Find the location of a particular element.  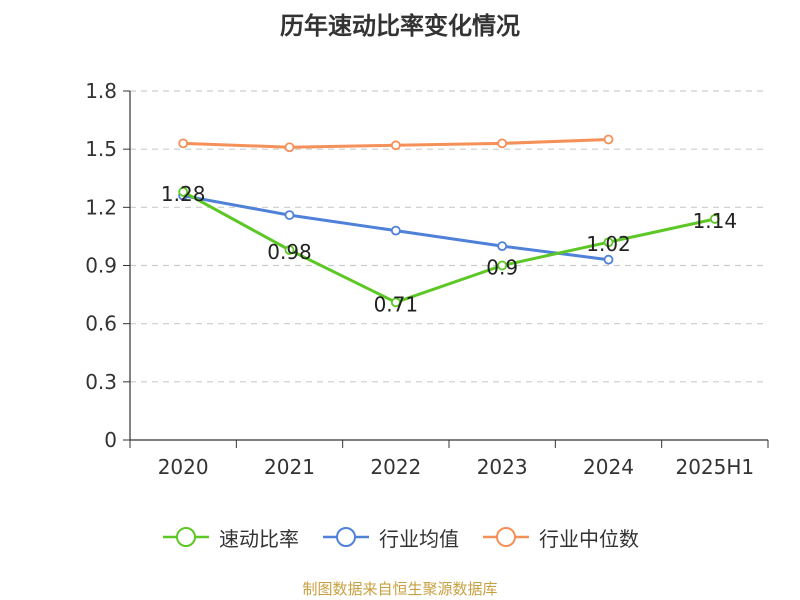

y-tick-label: 1.5 is located at coordinates (101, 149).